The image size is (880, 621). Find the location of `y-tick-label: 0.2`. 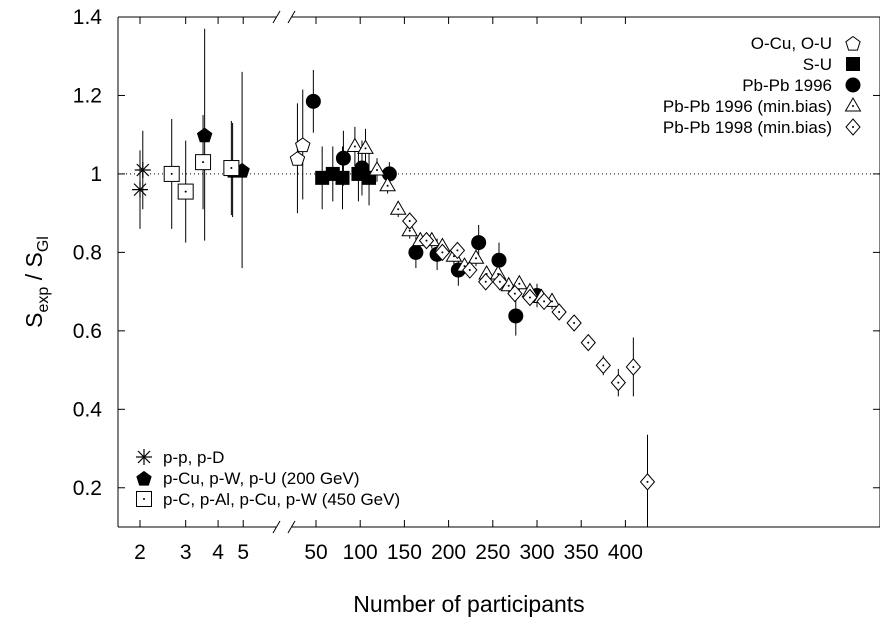

y-tick-label: 0.2 is located at coordinates (87, 488).